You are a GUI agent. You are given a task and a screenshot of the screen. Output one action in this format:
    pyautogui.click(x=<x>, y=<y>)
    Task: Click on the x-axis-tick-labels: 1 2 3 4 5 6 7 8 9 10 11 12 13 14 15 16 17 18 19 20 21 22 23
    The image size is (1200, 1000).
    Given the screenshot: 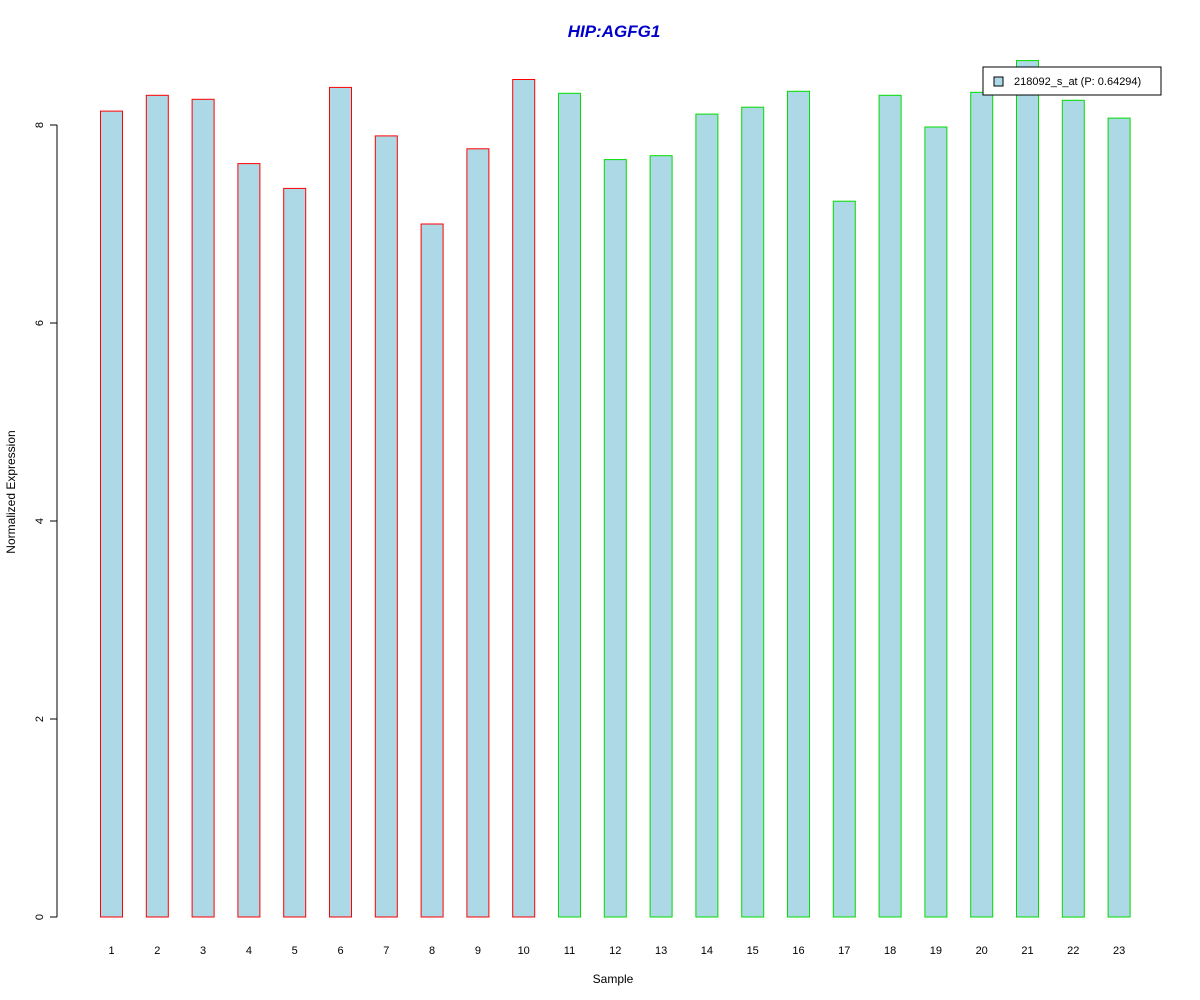 What is the action you would take?
    pyautogui.click(x=616, y=951)
    